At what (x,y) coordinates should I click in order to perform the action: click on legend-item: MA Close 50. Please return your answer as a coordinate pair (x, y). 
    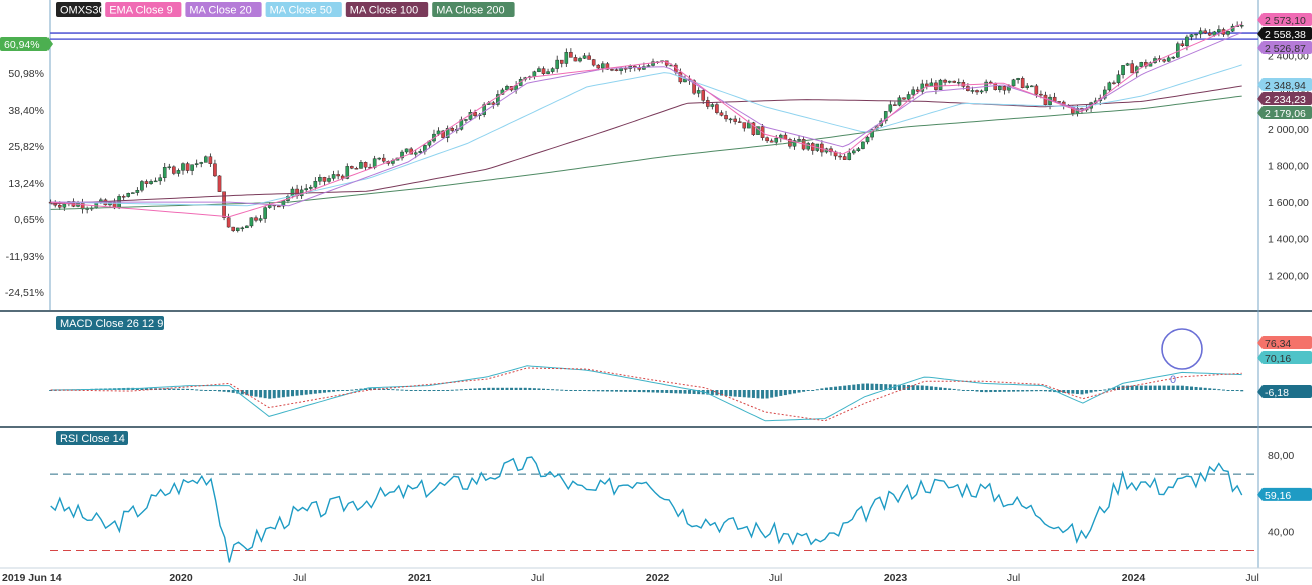
    Looking at the image, I should click on (301, 11).